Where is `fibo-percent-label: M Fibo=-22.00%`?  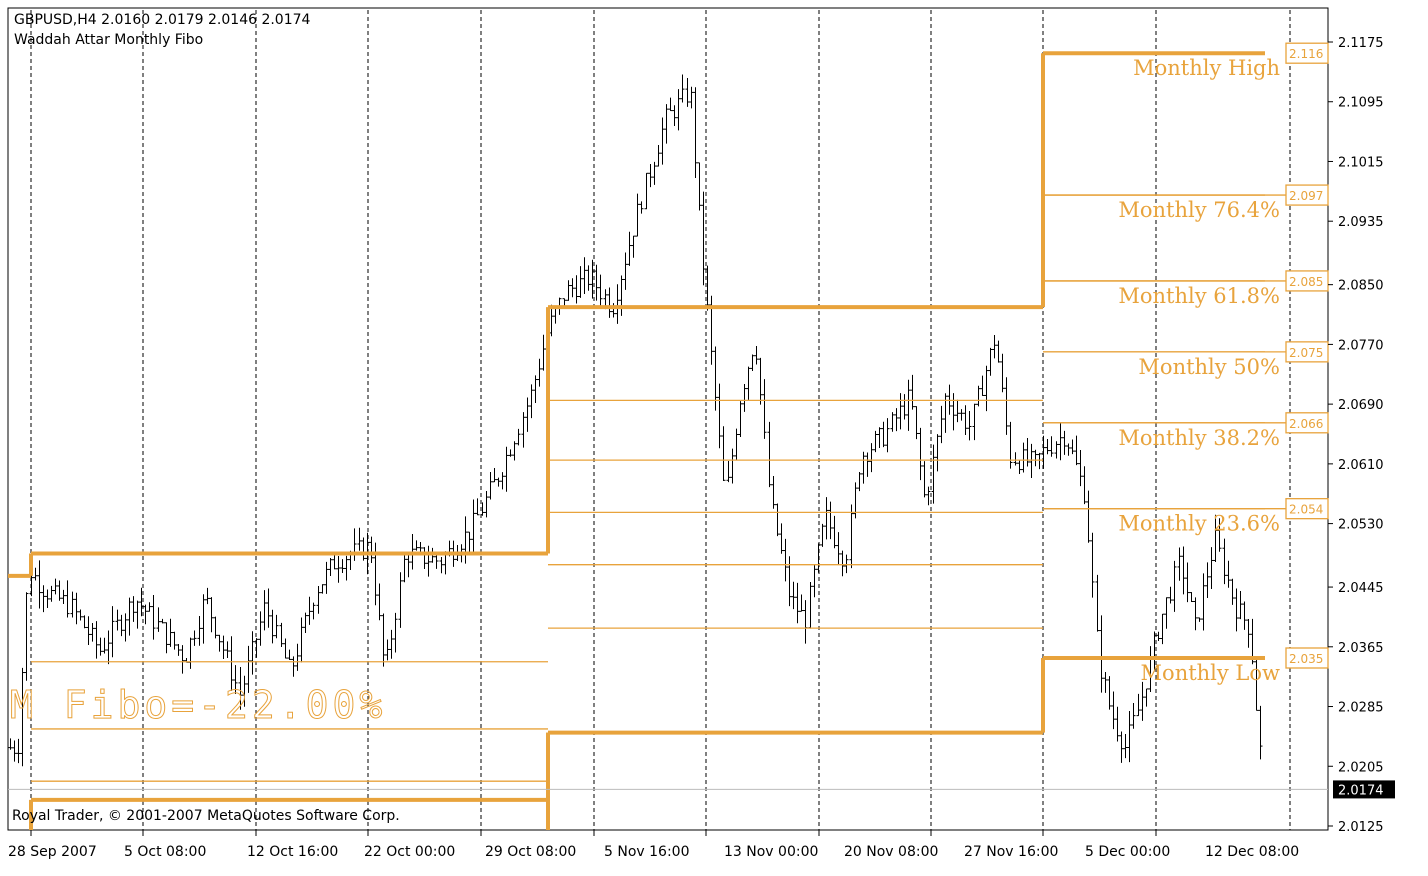
fibo-percent-label: M Fibo=-22.00% is located at coordinates (198, 705).